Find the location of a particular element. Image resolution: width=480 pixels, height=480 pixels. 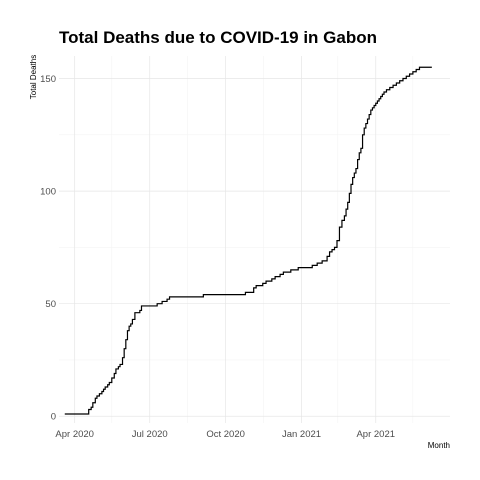

x-tick-label: Jan 2021 is located at coordinates (301, 434).